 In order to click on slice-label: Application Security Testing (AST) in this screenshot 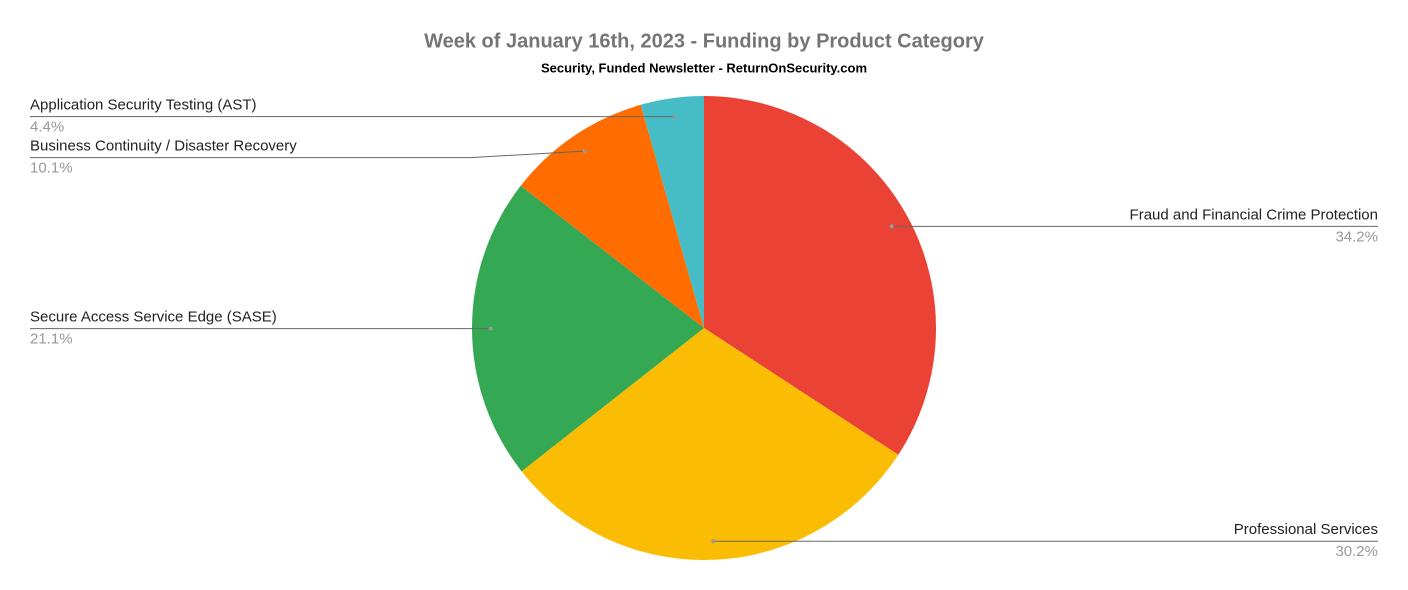, I will do `click(143, 105)`.